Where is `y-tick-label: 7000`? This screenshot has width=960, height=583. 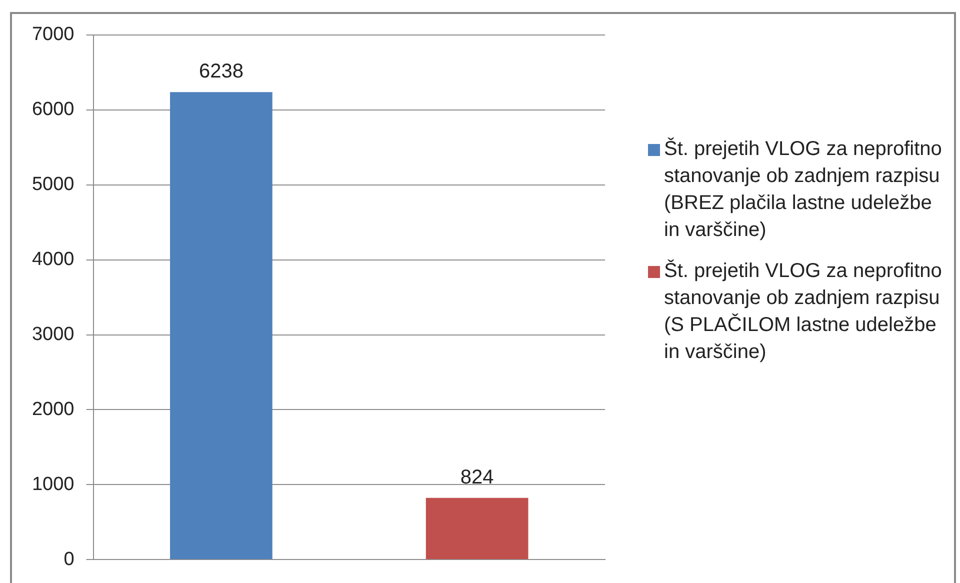 y-tick-label: 7000 is located at coordinates (53, 35).